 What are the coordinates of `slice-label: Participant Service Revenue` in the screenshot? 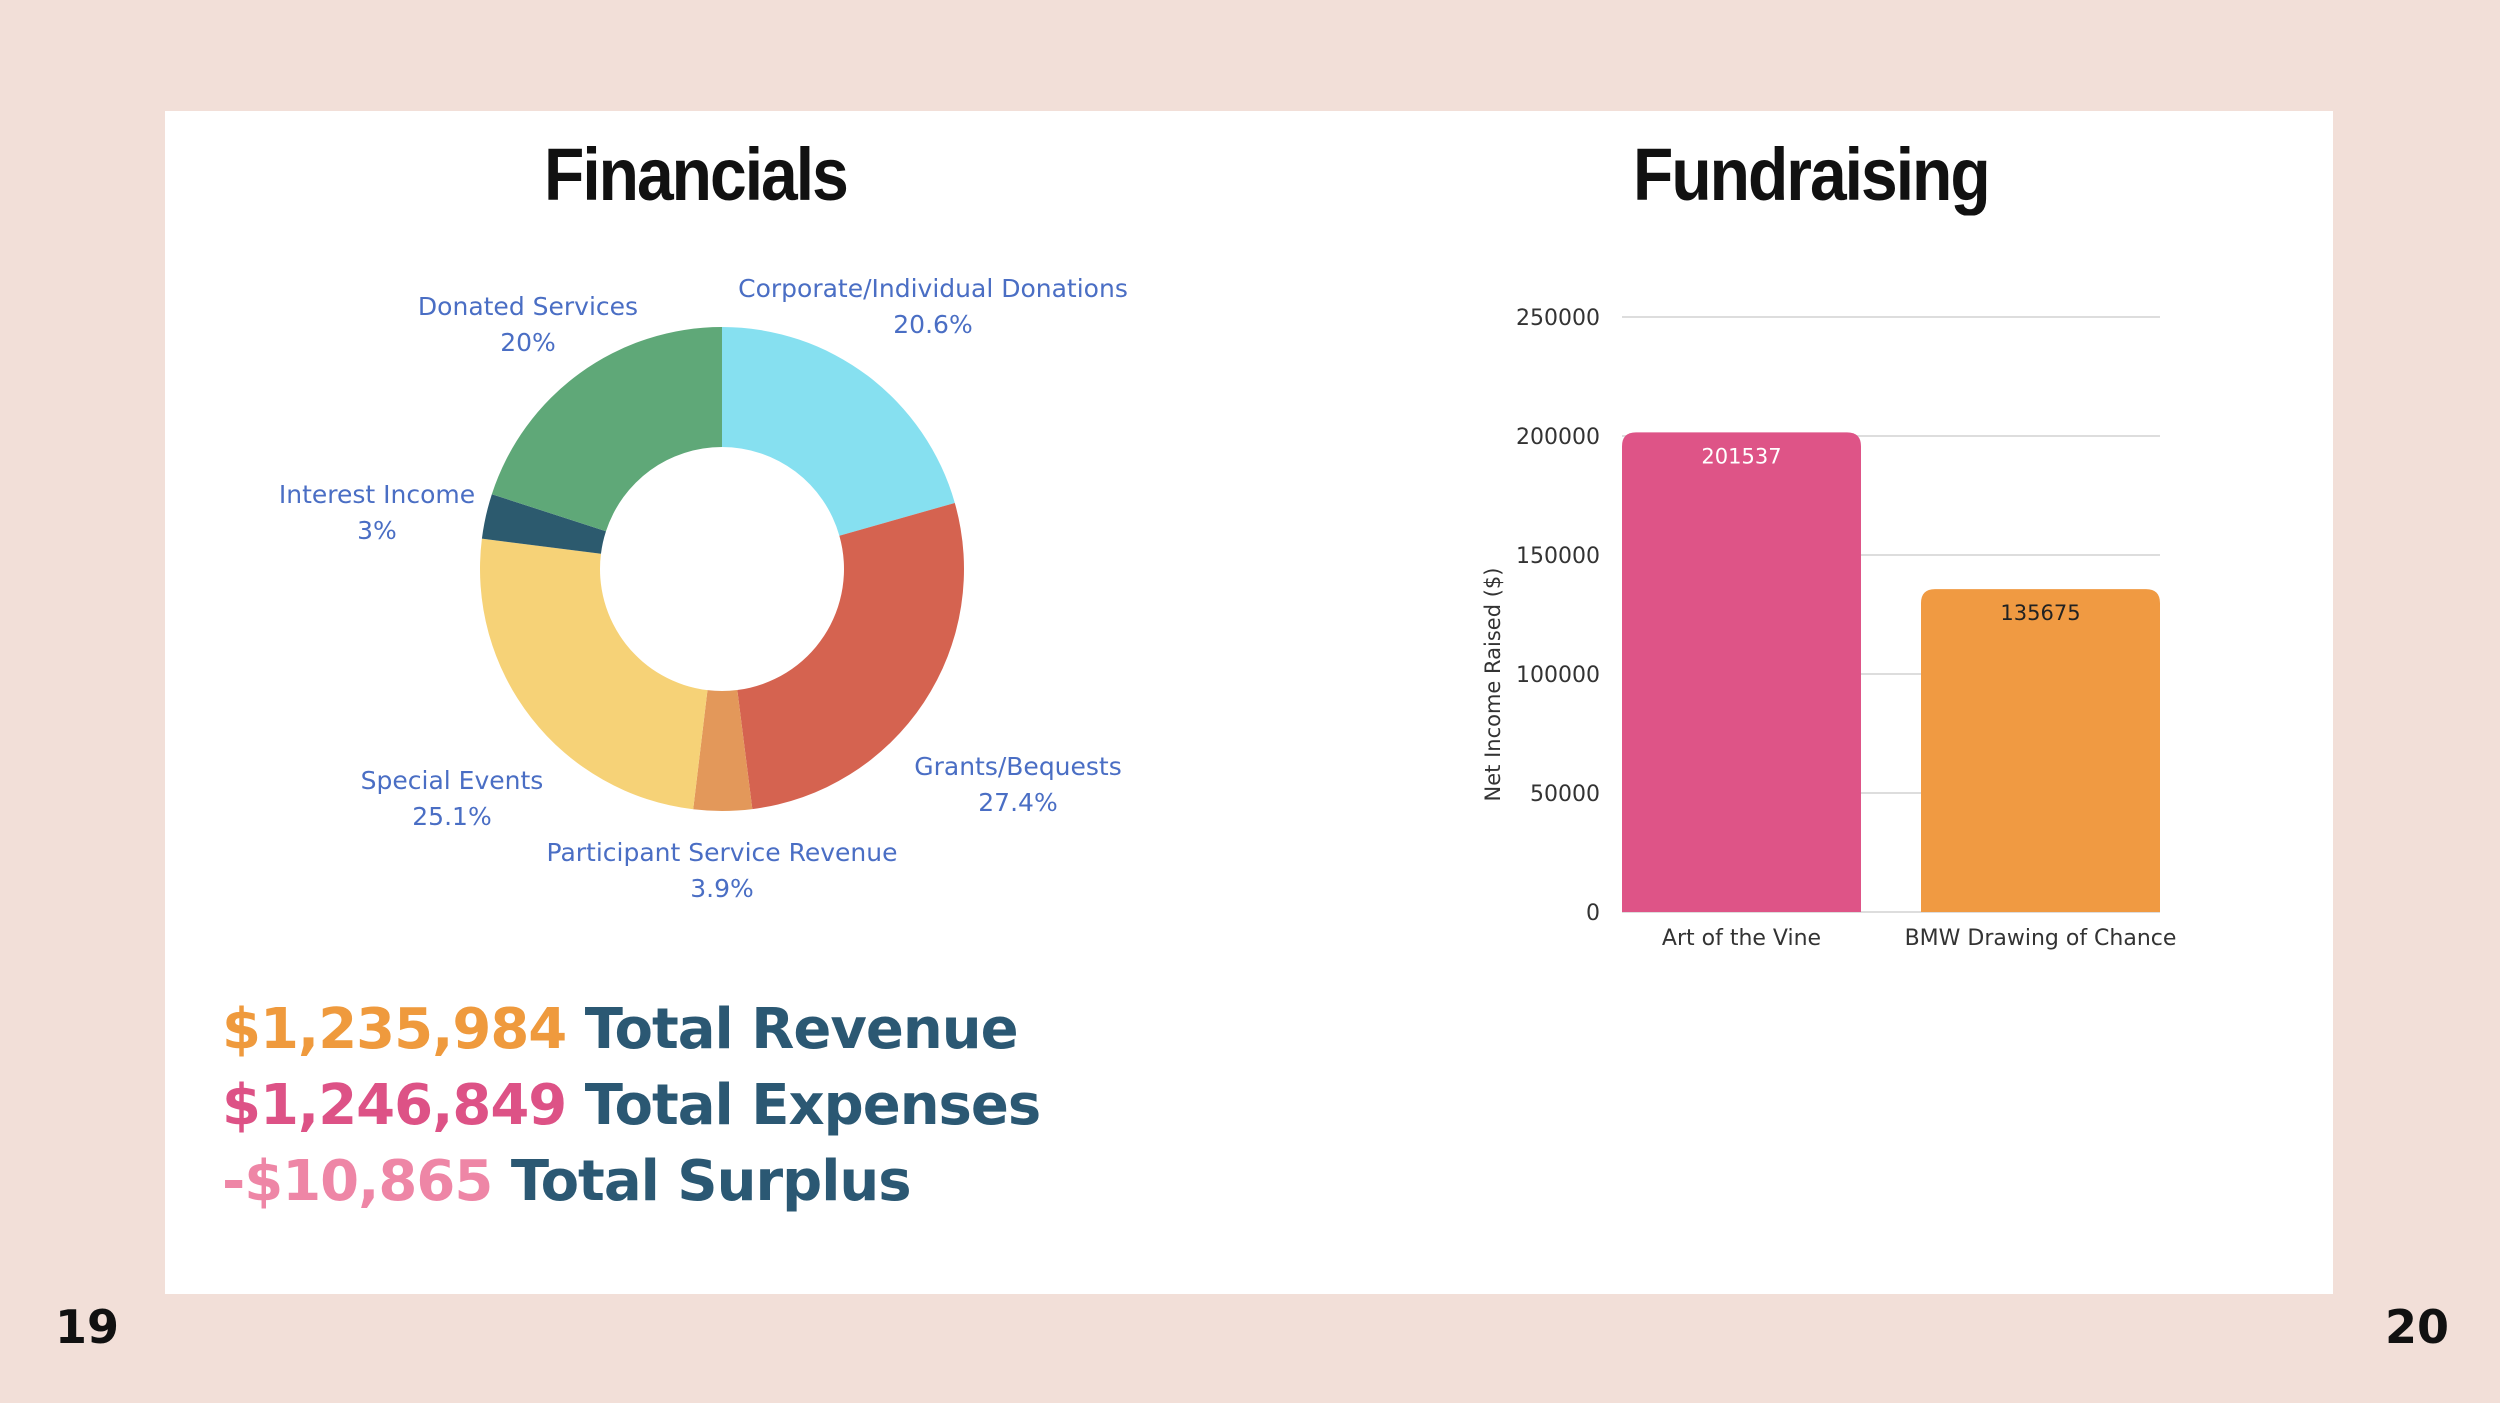 It's located at (722, 852).